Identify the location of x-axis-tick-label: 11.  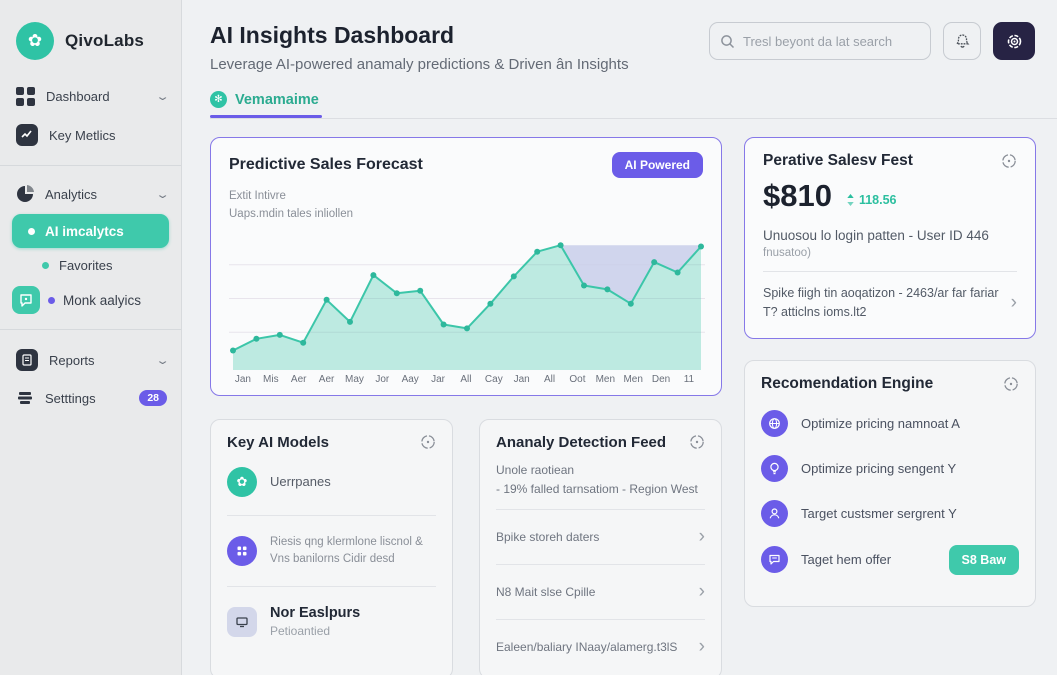
(689, 379).